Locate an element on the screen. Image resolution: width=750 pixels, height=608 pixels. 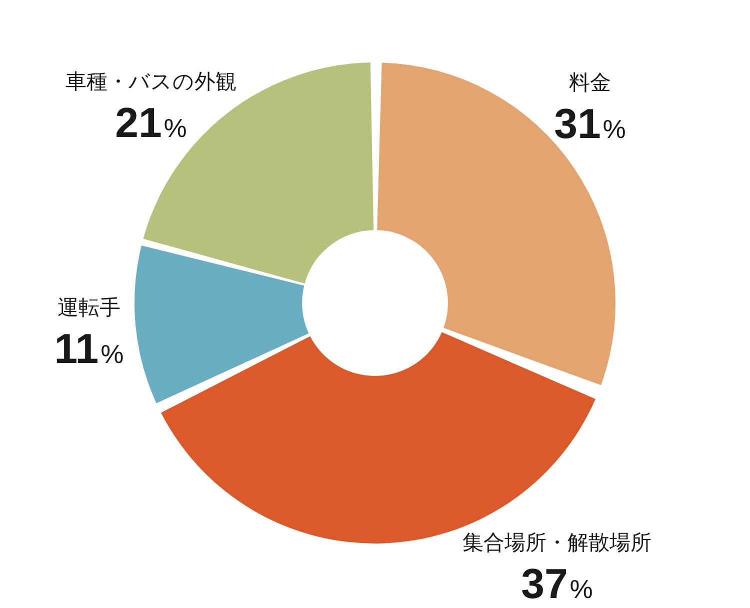
slice-label: 車種・バスの外観 is located at coordinates (151, 81).